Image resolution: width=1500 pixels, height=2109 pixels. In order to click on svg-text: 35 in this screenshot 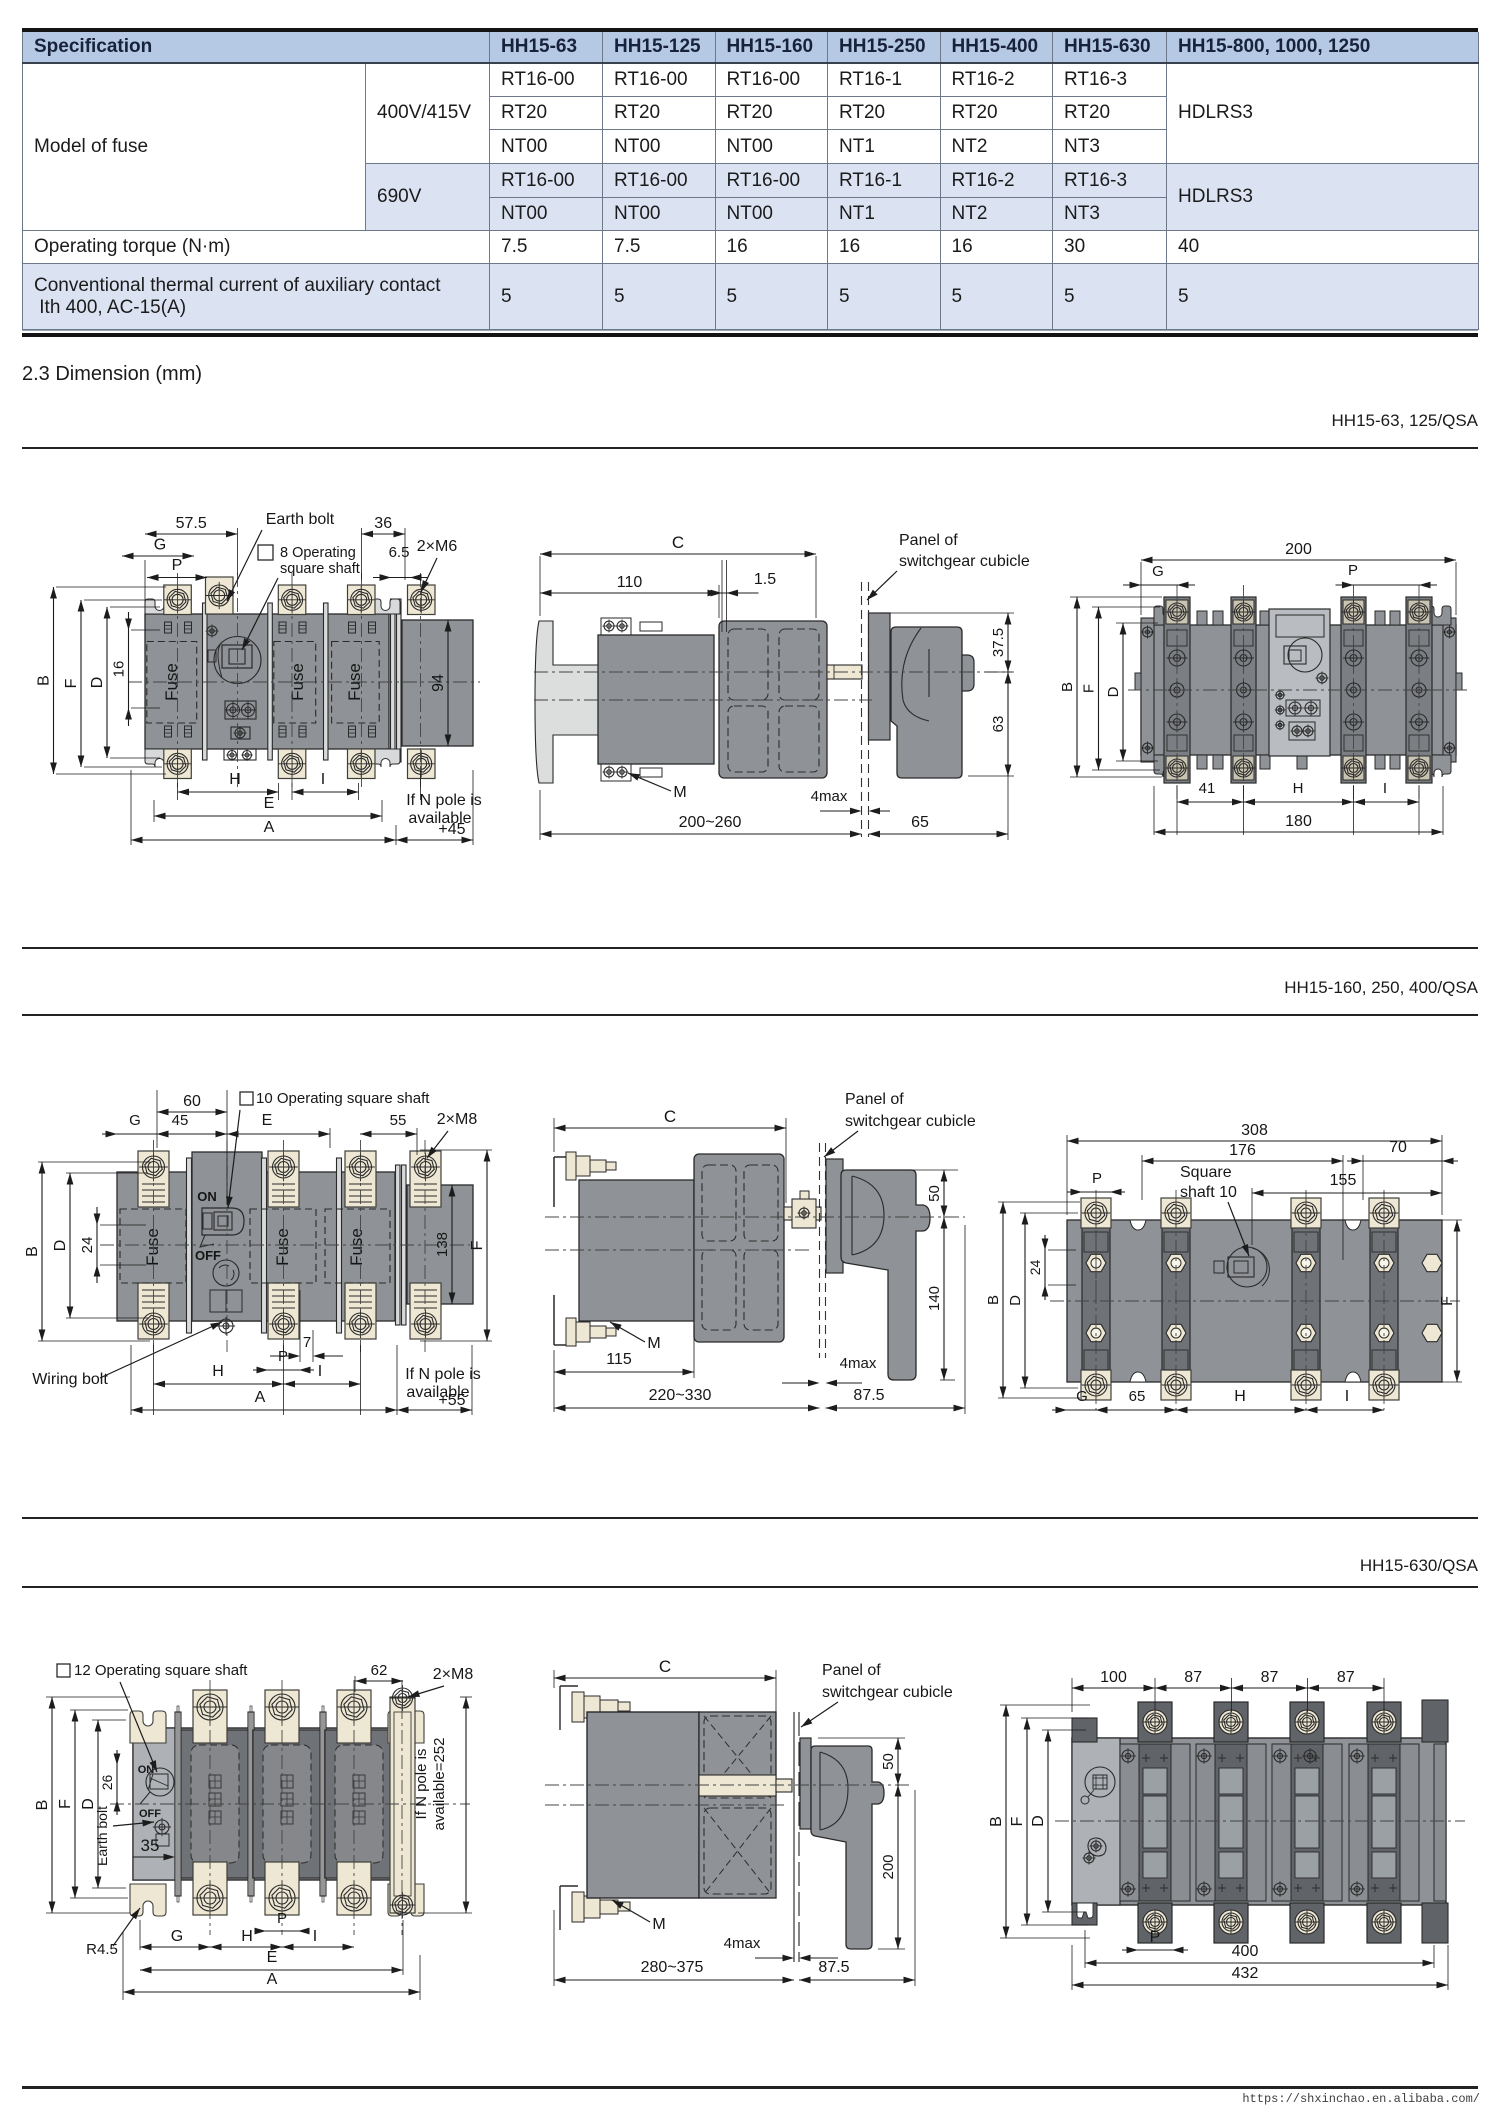, I will do `click(150, 1845)`.